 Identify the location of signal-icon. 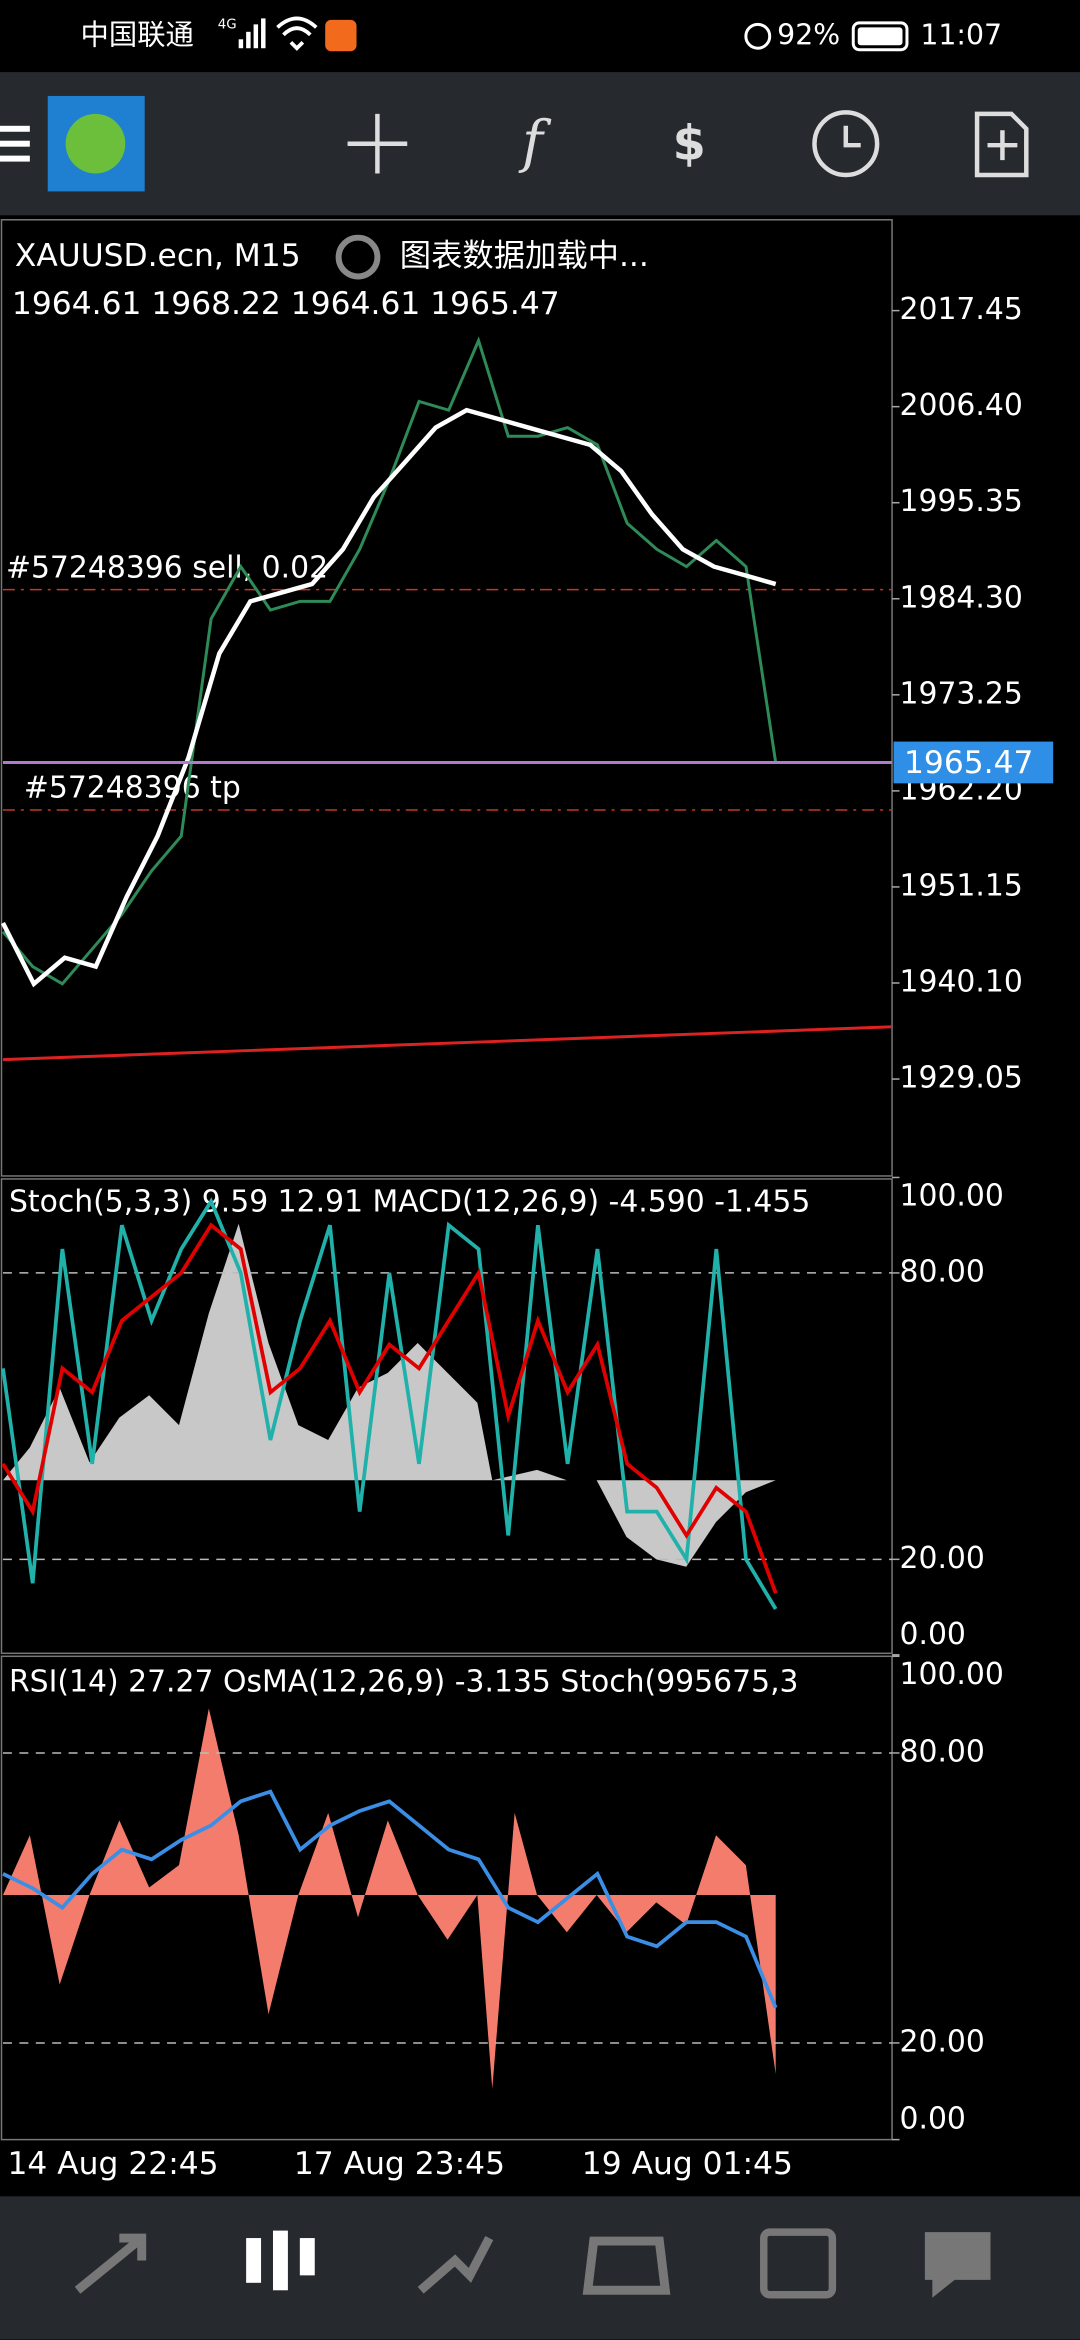
(252, 33).